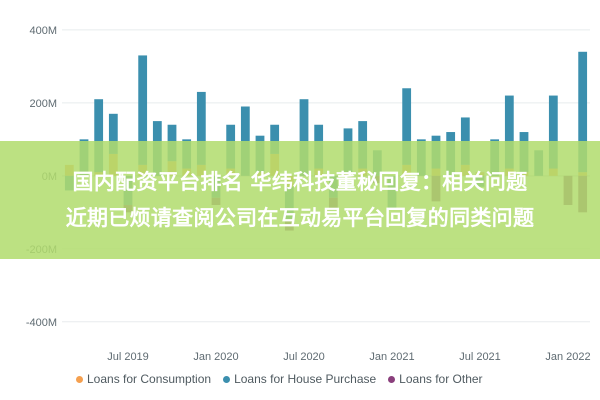 The image size is (600, 400). I want to click on x-tick-label: Jan 2020, so click(215, 357).